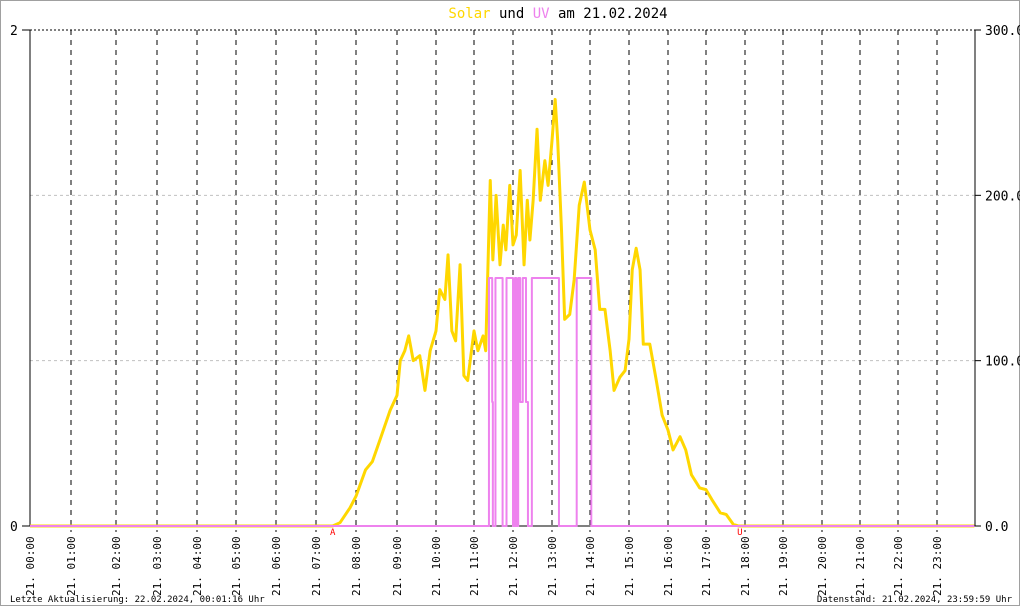 Image resolution: width=1020 pixels, height=606 pixels. What do you see at coordinates (157, 566) in the screenshot?
I see `x-tick-label: 21. 03:00` at bounding box center [157, 566].